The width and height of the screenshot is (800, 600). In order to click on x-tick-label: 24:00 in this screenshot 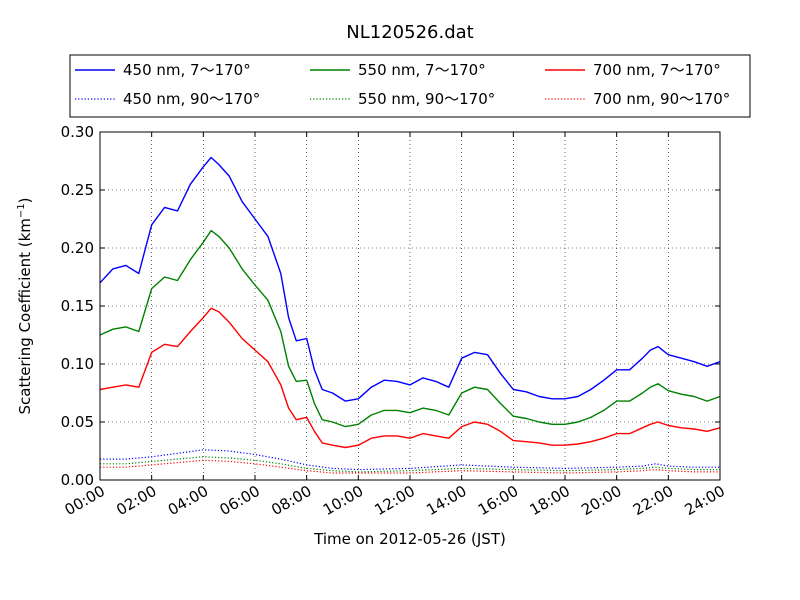, I will do `click(705, 500)`.